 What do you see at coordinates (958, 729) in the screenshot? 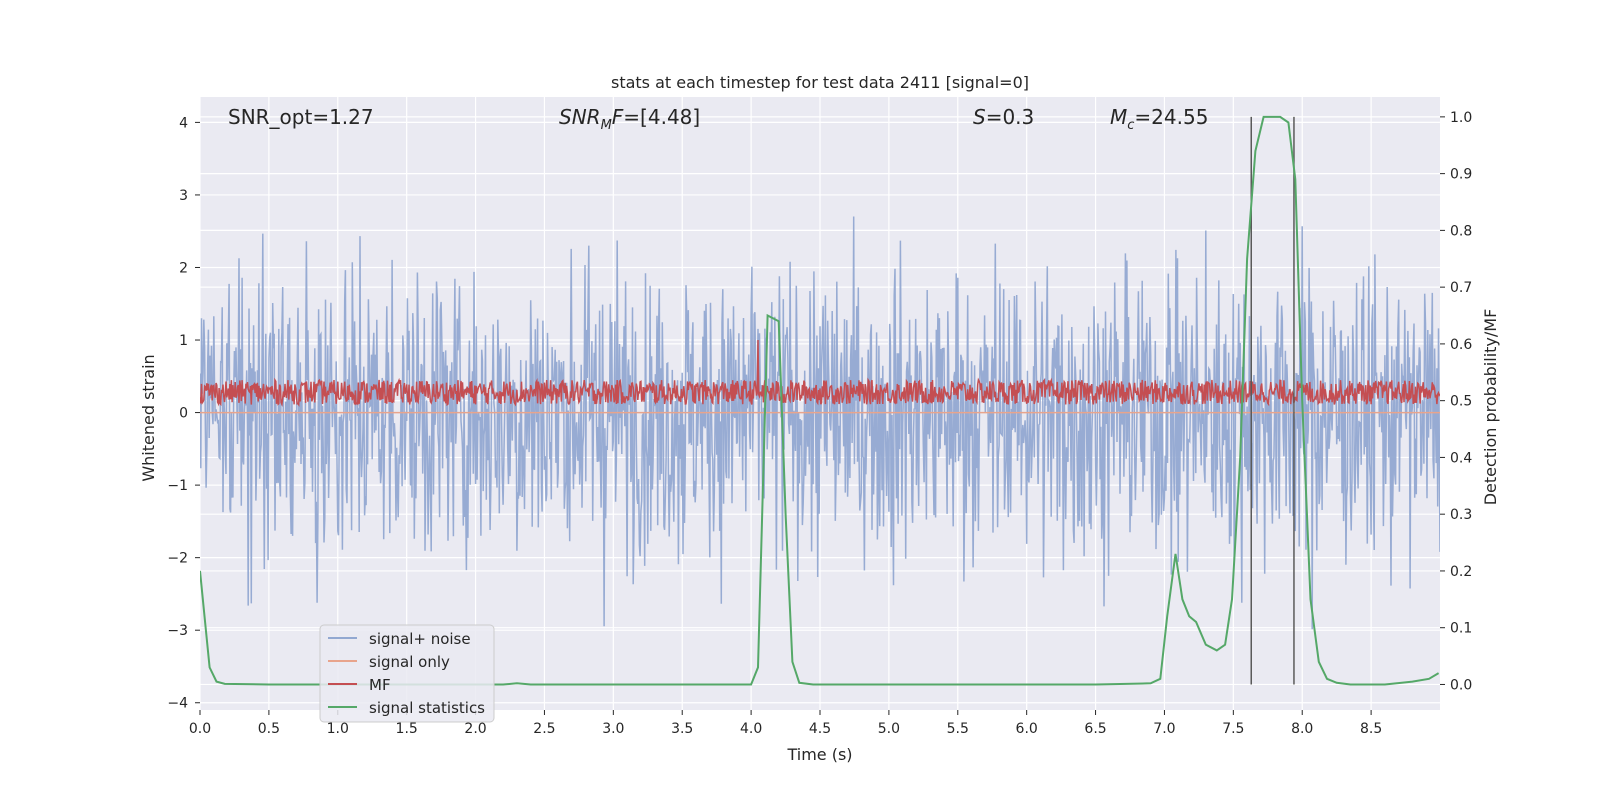
I see `x-tick-label: 5.5` at bounding box center [958, 729].